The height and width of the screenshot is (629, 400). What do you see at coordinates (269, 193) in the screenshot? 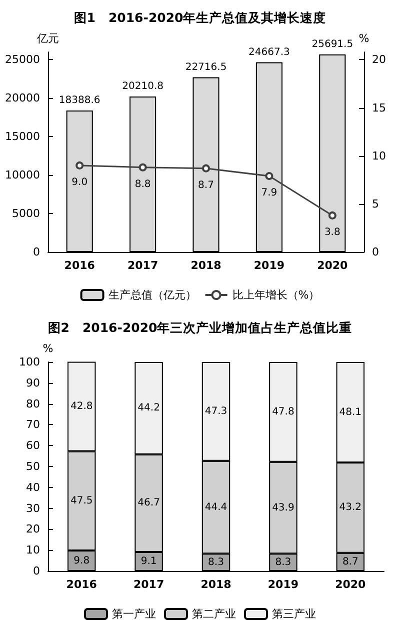
I see `data-label: 7.9` at bounding box center [269, 193].